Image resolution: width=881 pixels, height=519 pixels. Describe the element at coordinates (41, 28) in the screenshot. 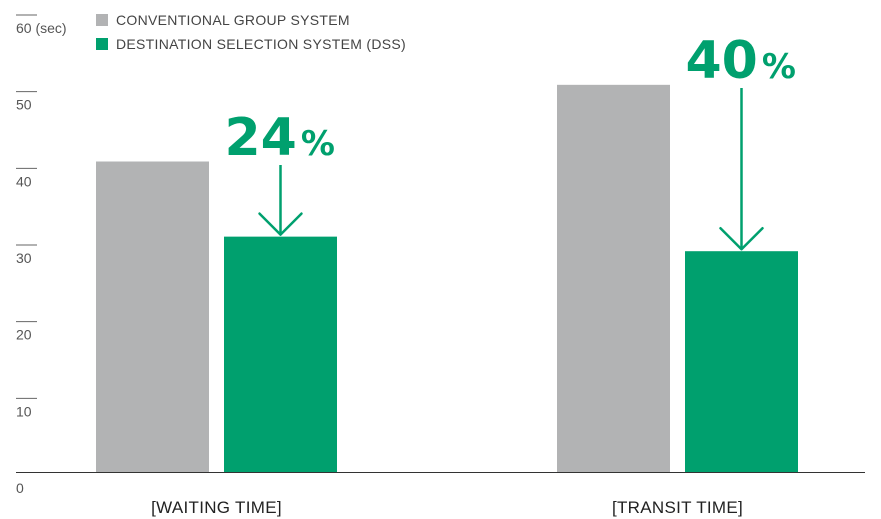

I see `y-tick-label: 60 (sec)` at that location.